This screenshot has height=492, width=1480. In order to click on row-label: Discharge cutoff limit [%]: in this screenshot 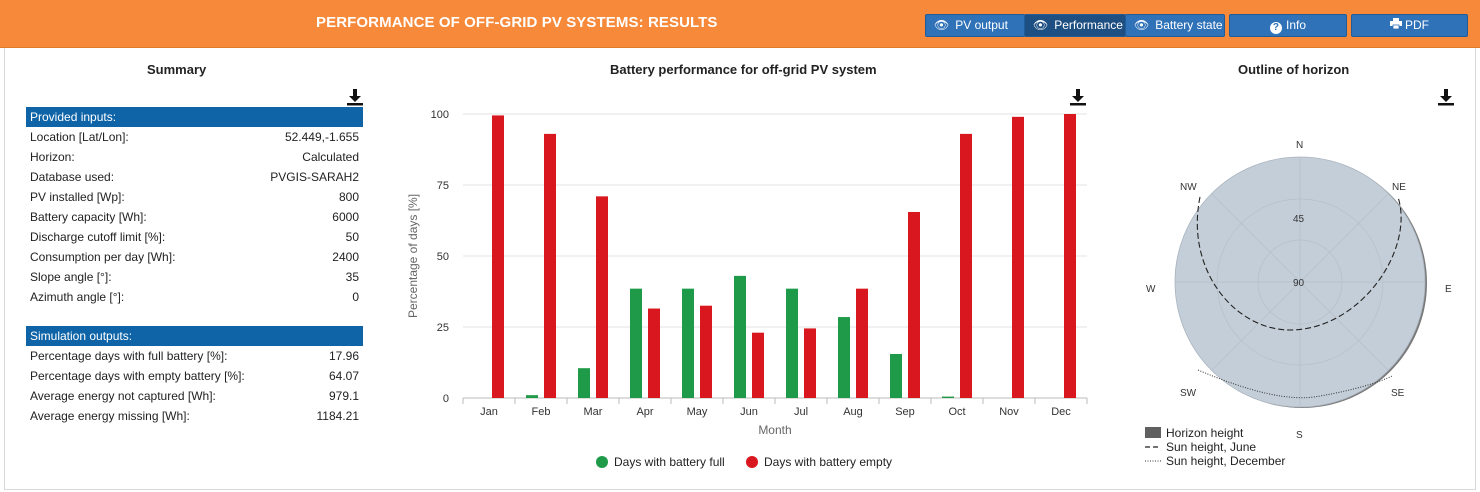, I will do `click(98, 237)`.